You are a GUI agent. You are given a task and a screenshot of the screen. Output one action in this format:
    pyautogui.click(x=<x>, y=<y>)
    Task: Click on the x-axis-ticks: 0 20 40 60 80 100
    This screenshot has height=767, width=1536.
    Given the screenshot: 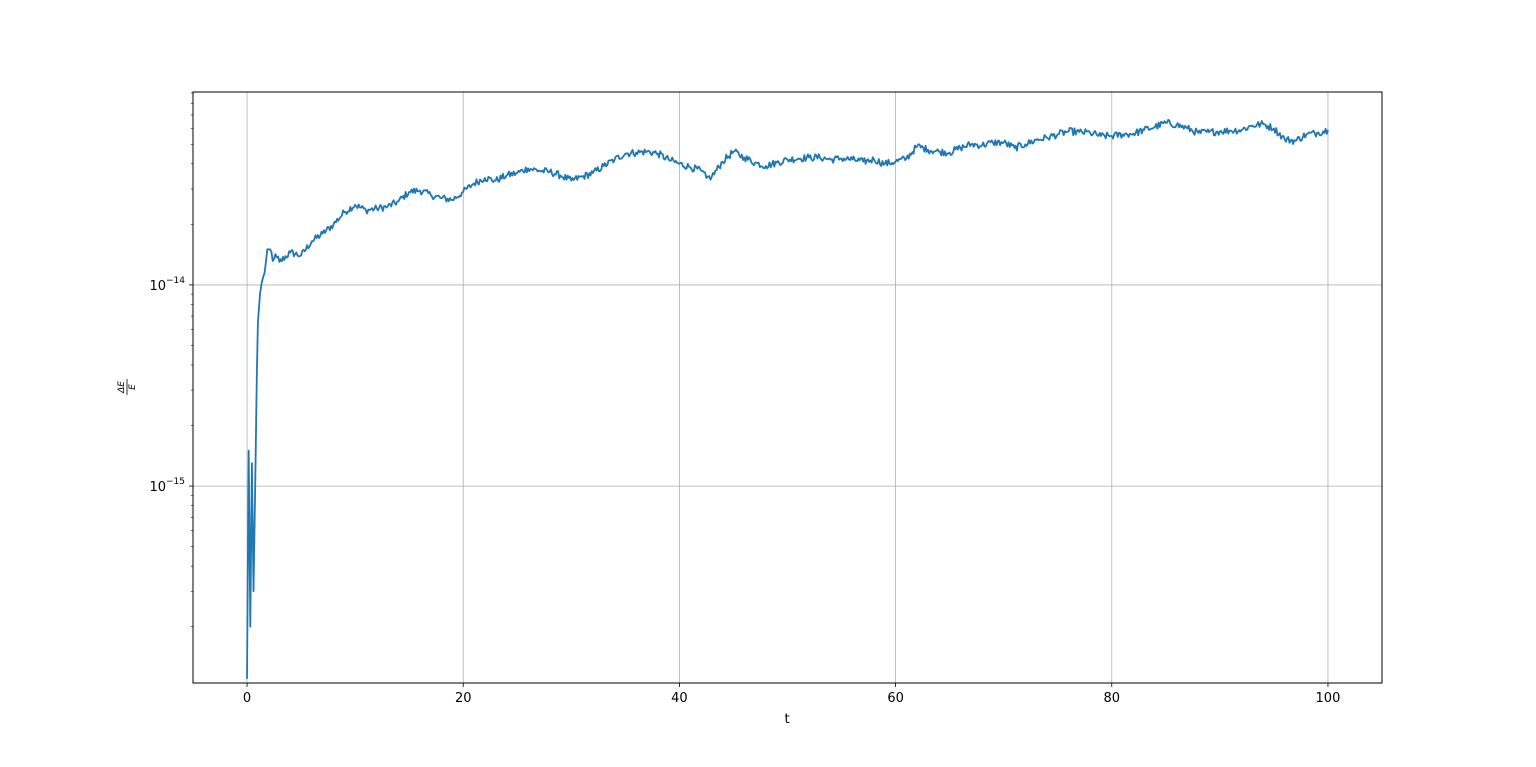 What is the action you would take?
    pyautogui.click(x=791, y=694)
    